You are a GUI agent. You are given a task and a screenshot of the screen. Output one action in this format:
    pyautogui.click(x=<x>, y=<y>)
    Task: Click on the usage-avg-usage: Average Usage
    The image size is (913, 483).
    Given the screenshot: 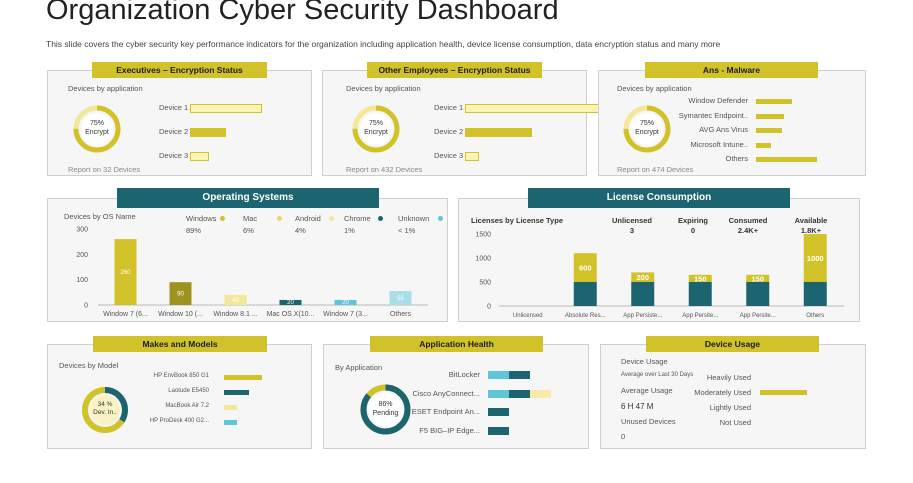 What is the action you would take?
    pyautogui.click(x=647, y=390)
    